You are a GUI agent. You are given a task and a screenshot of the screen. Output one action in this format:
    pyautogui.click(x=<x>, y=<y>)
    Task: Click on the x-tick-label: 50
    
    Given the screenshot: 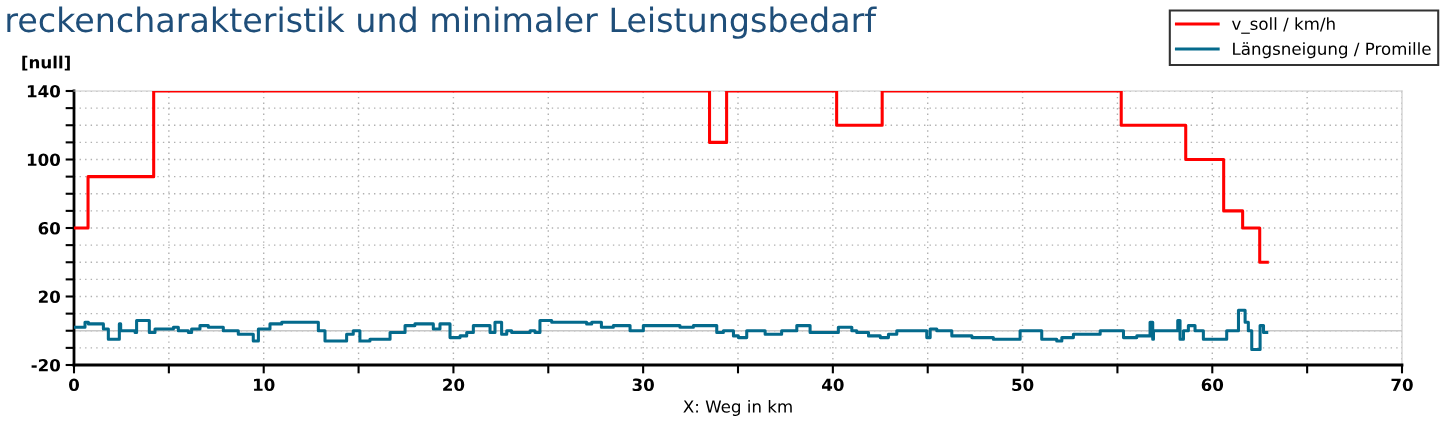 What is the action you would take?
    pyautogui.click(x=1023, y=385)
    